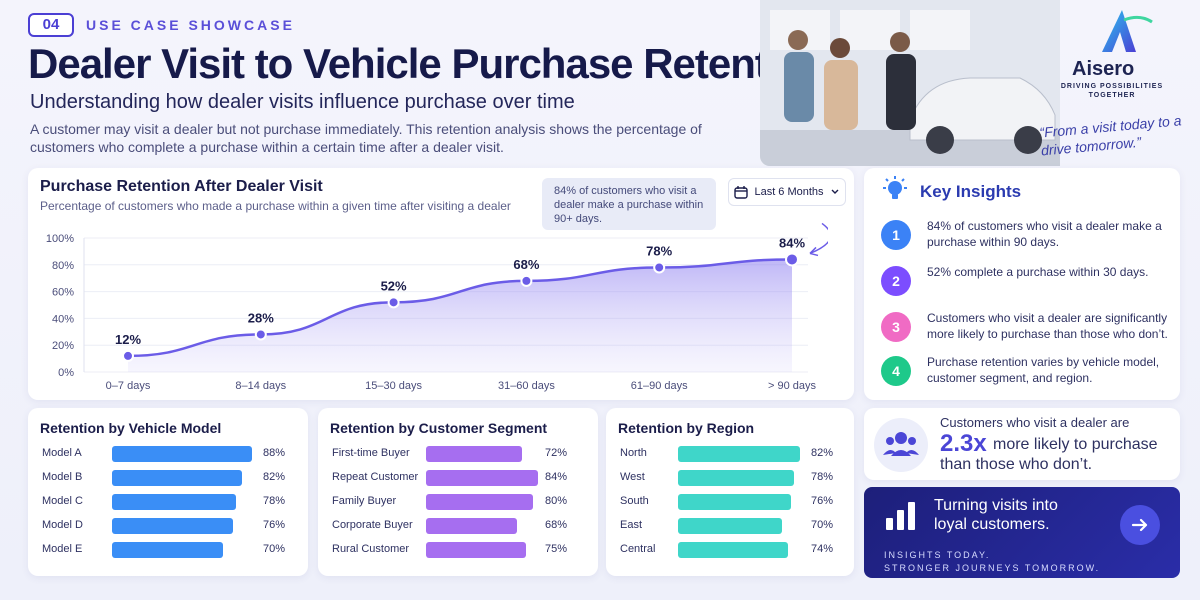 This screenshot has width=1200, height=600. I want to click on model-row-value: 78%, so click(274, 501).